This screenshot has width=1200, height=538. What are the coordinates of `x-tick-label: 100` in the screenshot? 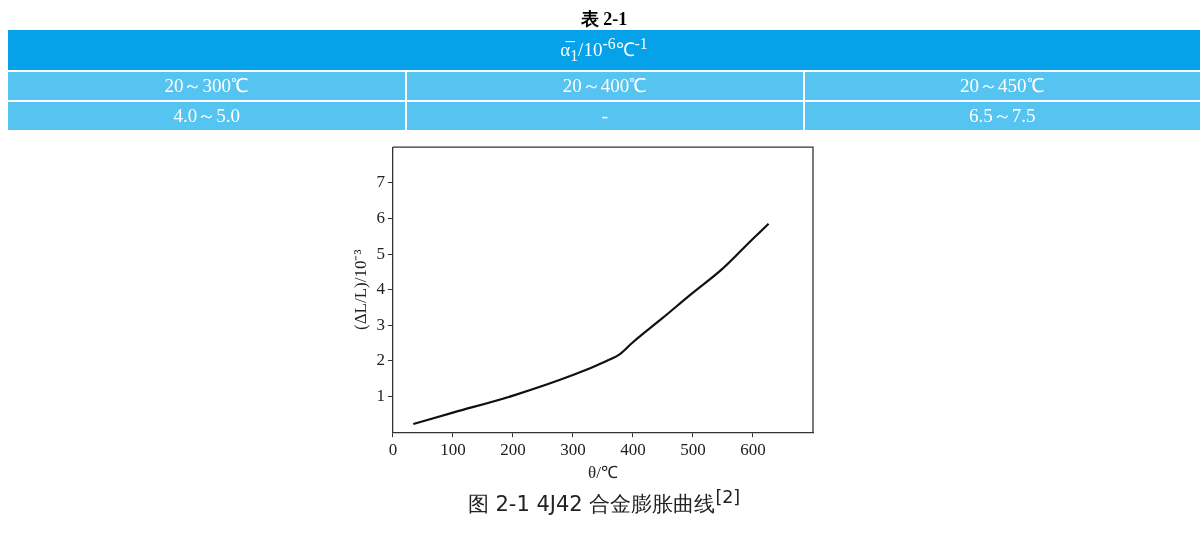 It's located at (453, 449).